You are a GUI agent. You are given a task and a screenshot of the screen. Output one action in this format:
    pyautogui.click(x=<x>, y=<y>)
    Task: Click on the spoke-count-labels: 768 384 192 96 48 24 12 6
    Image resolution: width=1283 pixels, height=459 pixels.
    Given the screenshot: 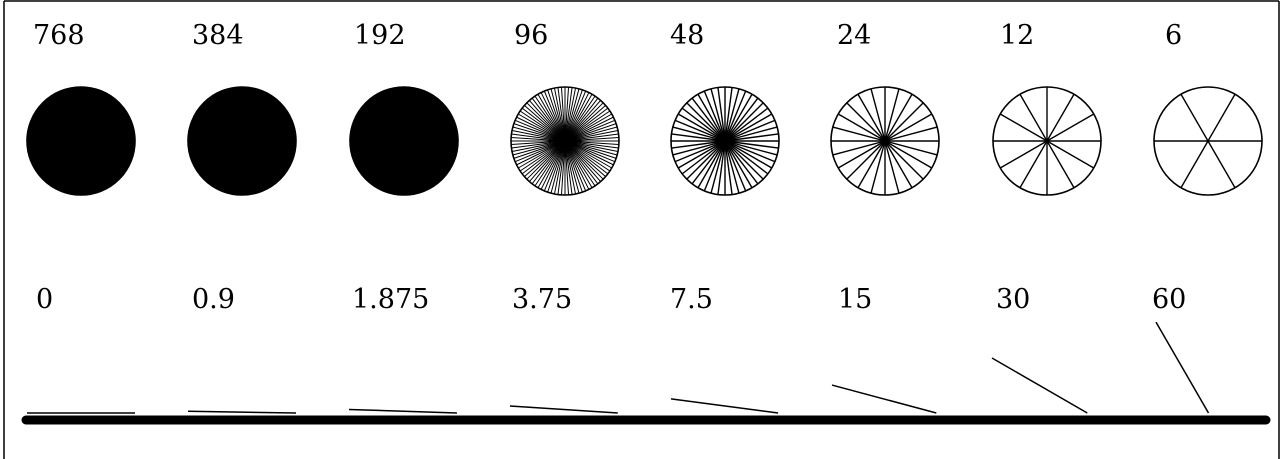 What is the action you would take?
    pyautogui.click(x=607, y=35)
    